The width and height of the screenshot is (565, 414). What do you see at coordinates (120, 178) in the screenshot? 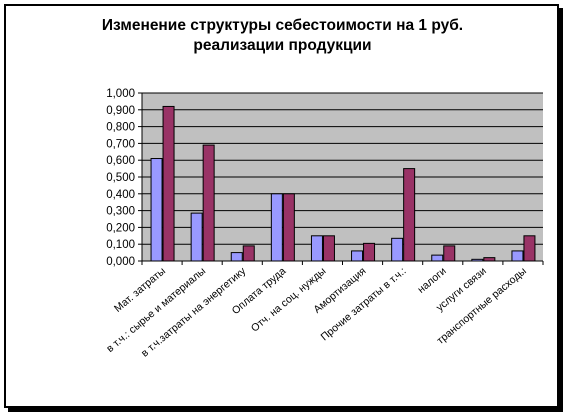
I see `y-tick-label: 0,500` at bounding box center [120, 178].